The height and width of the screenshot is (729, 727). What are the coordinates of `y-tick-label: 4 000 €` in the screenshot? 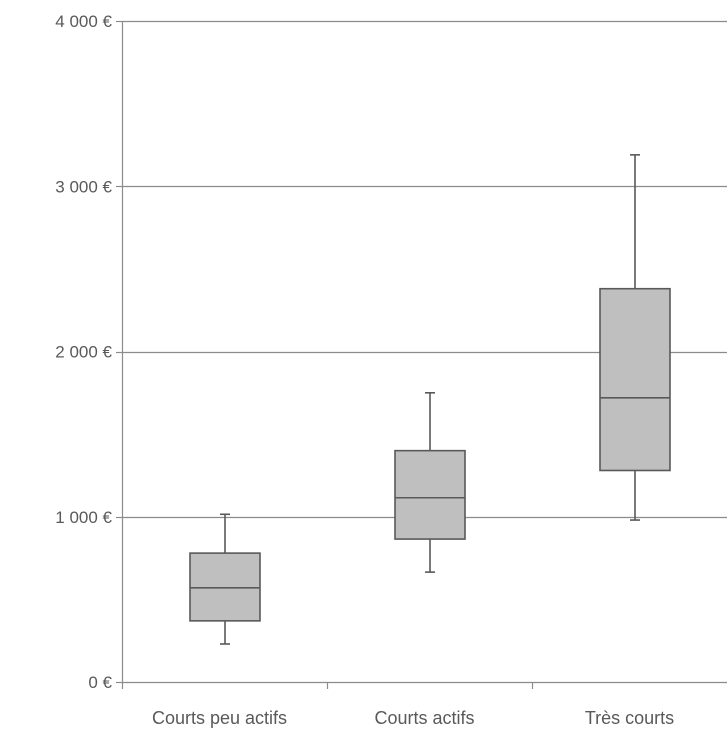 It's located at (83, 21).